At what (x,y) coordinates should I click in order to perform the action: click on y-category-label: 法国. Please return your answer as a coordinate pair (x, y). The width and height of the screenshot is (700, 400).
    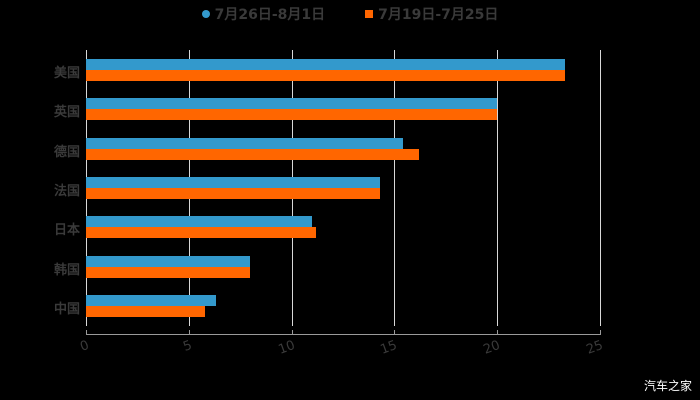
    Looking at the image, I should click on (66, 191).